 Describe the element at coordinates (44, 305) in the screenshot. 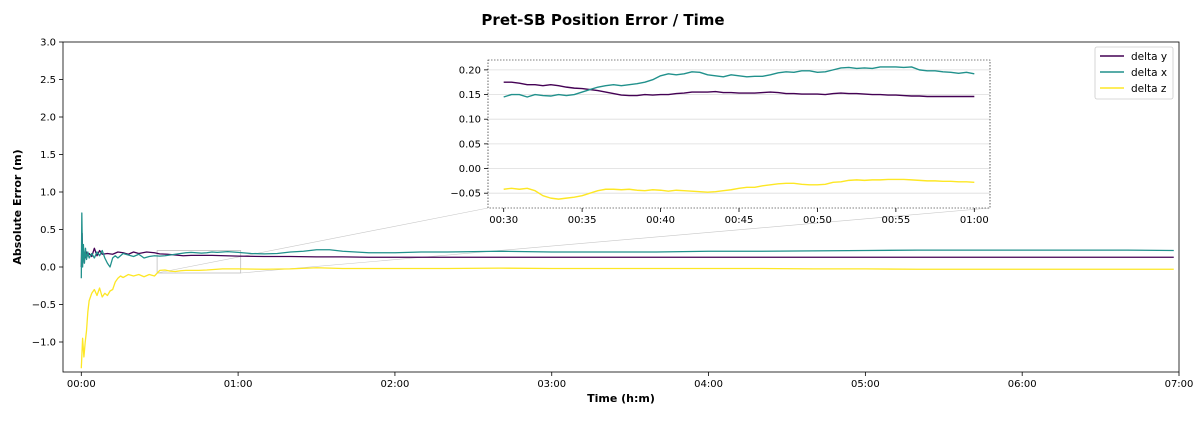

I see `y-tick-label: −0.5` at that location.